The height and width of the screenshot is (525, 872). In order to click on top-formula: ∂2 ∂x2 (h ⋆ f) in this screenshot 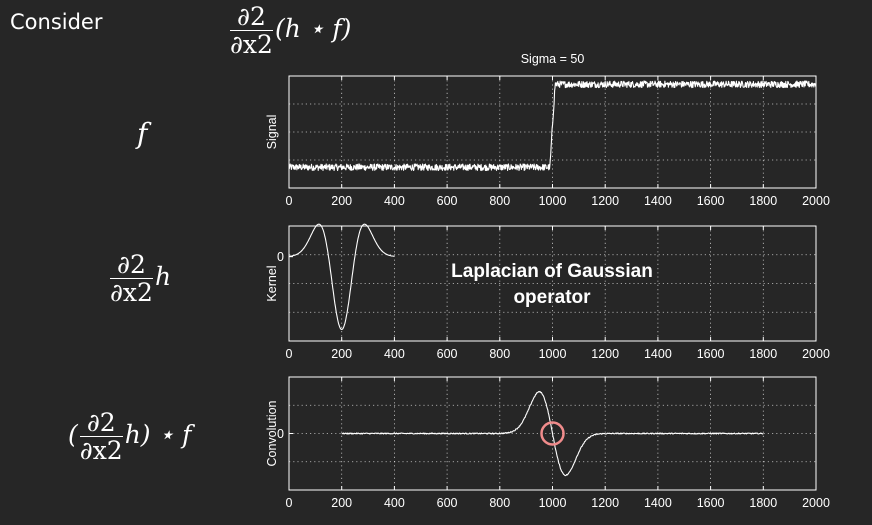, I will do `click(289, 30)`.